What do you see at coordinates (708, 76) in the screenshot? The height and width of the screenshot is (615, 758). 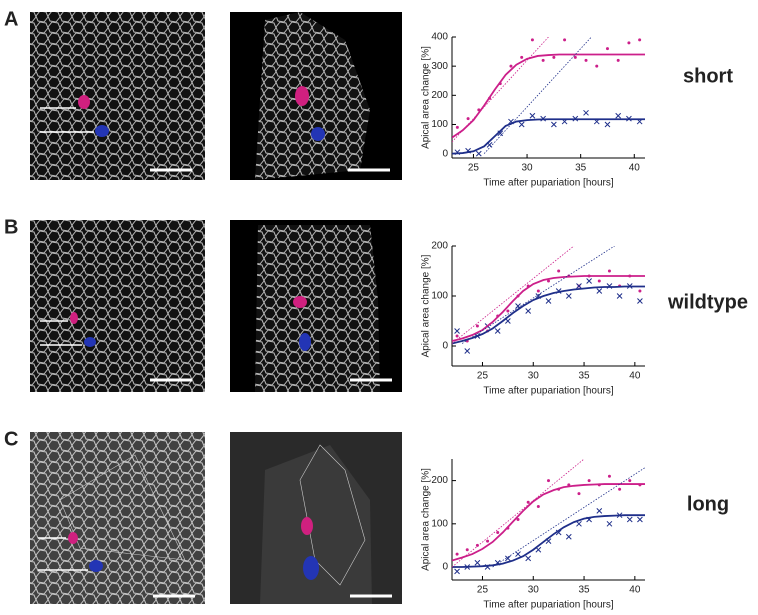 I see `condition-label: short` at bounding box center [708, 76].